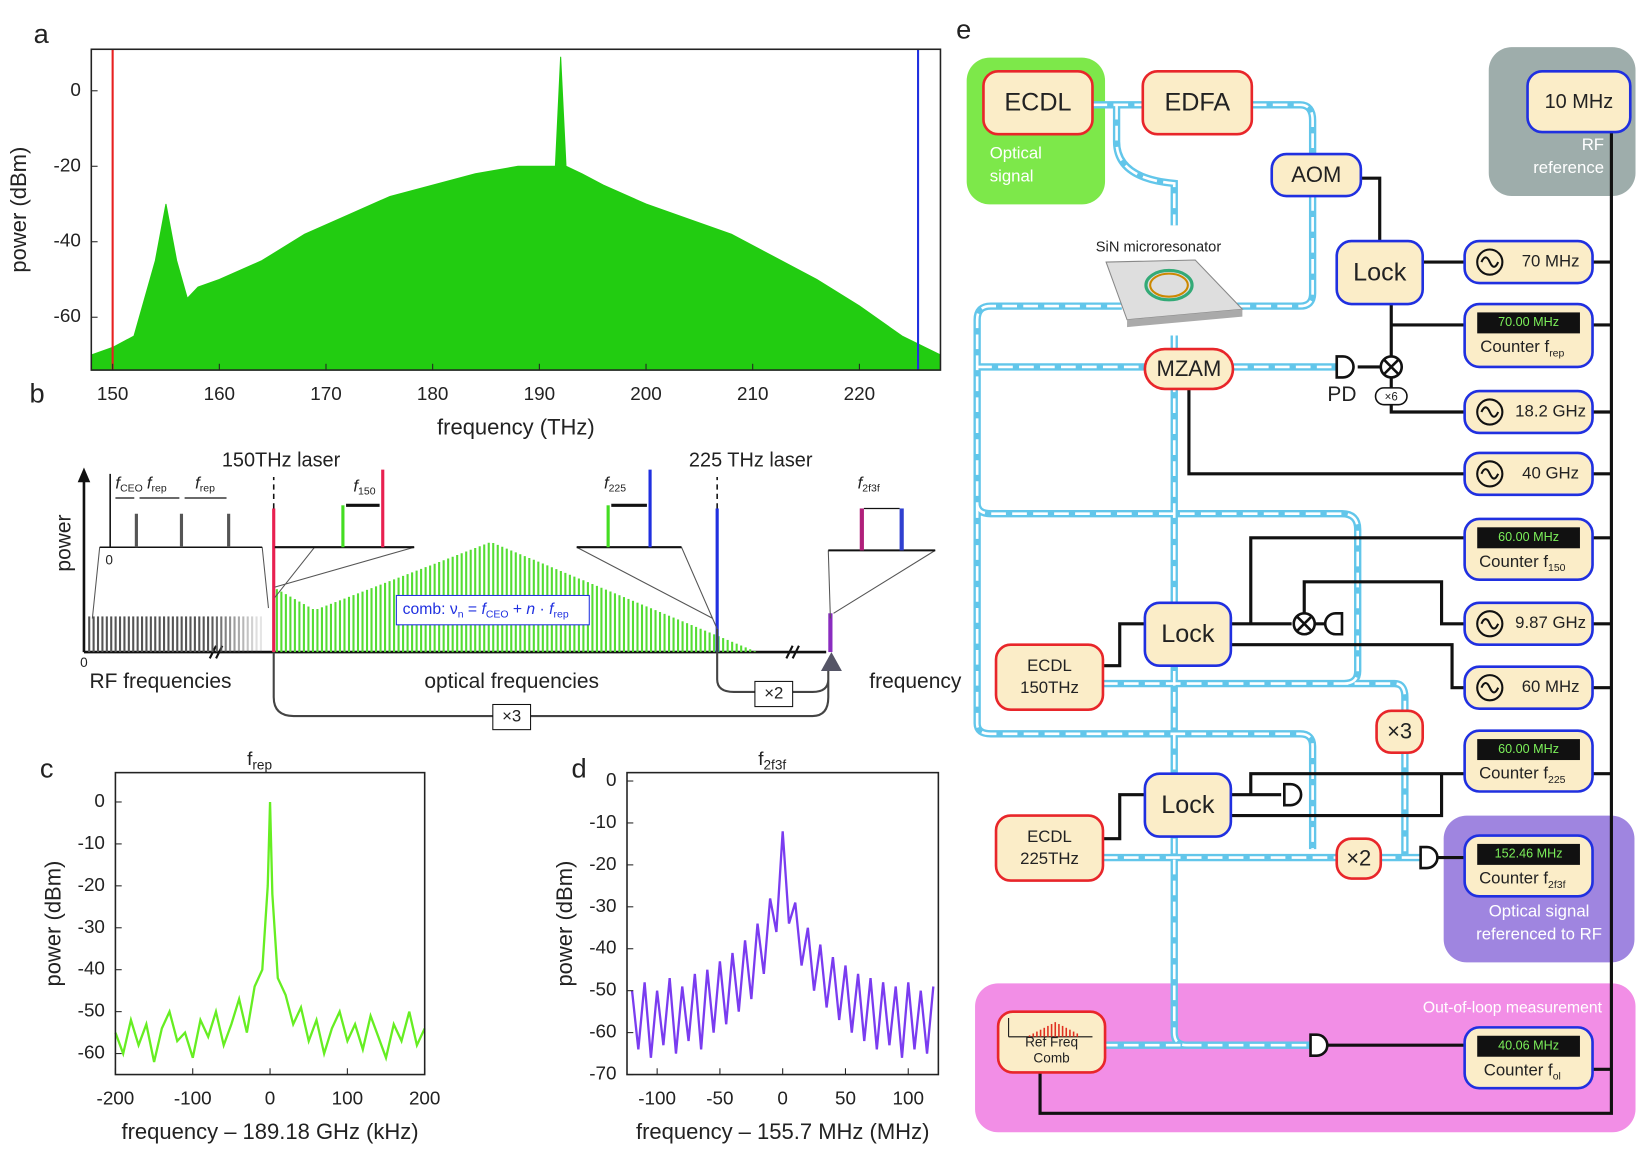 Image resolution: width=1644 pixels, height=1171 pixels. I want to click on counter-label: Counter frep, so click(1522, 348).